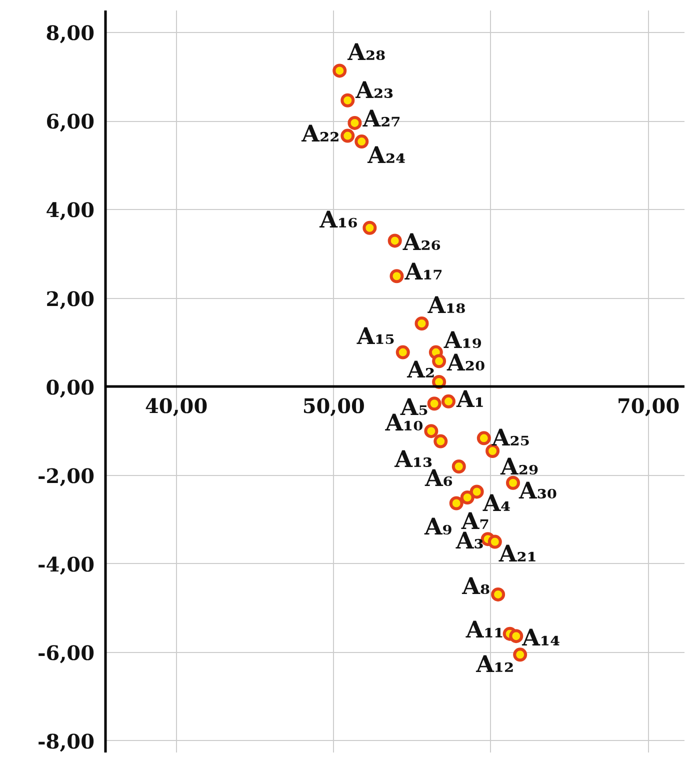 The image size is (699, 766). I want to click on annotation: A₂₅, so click(510, 438).